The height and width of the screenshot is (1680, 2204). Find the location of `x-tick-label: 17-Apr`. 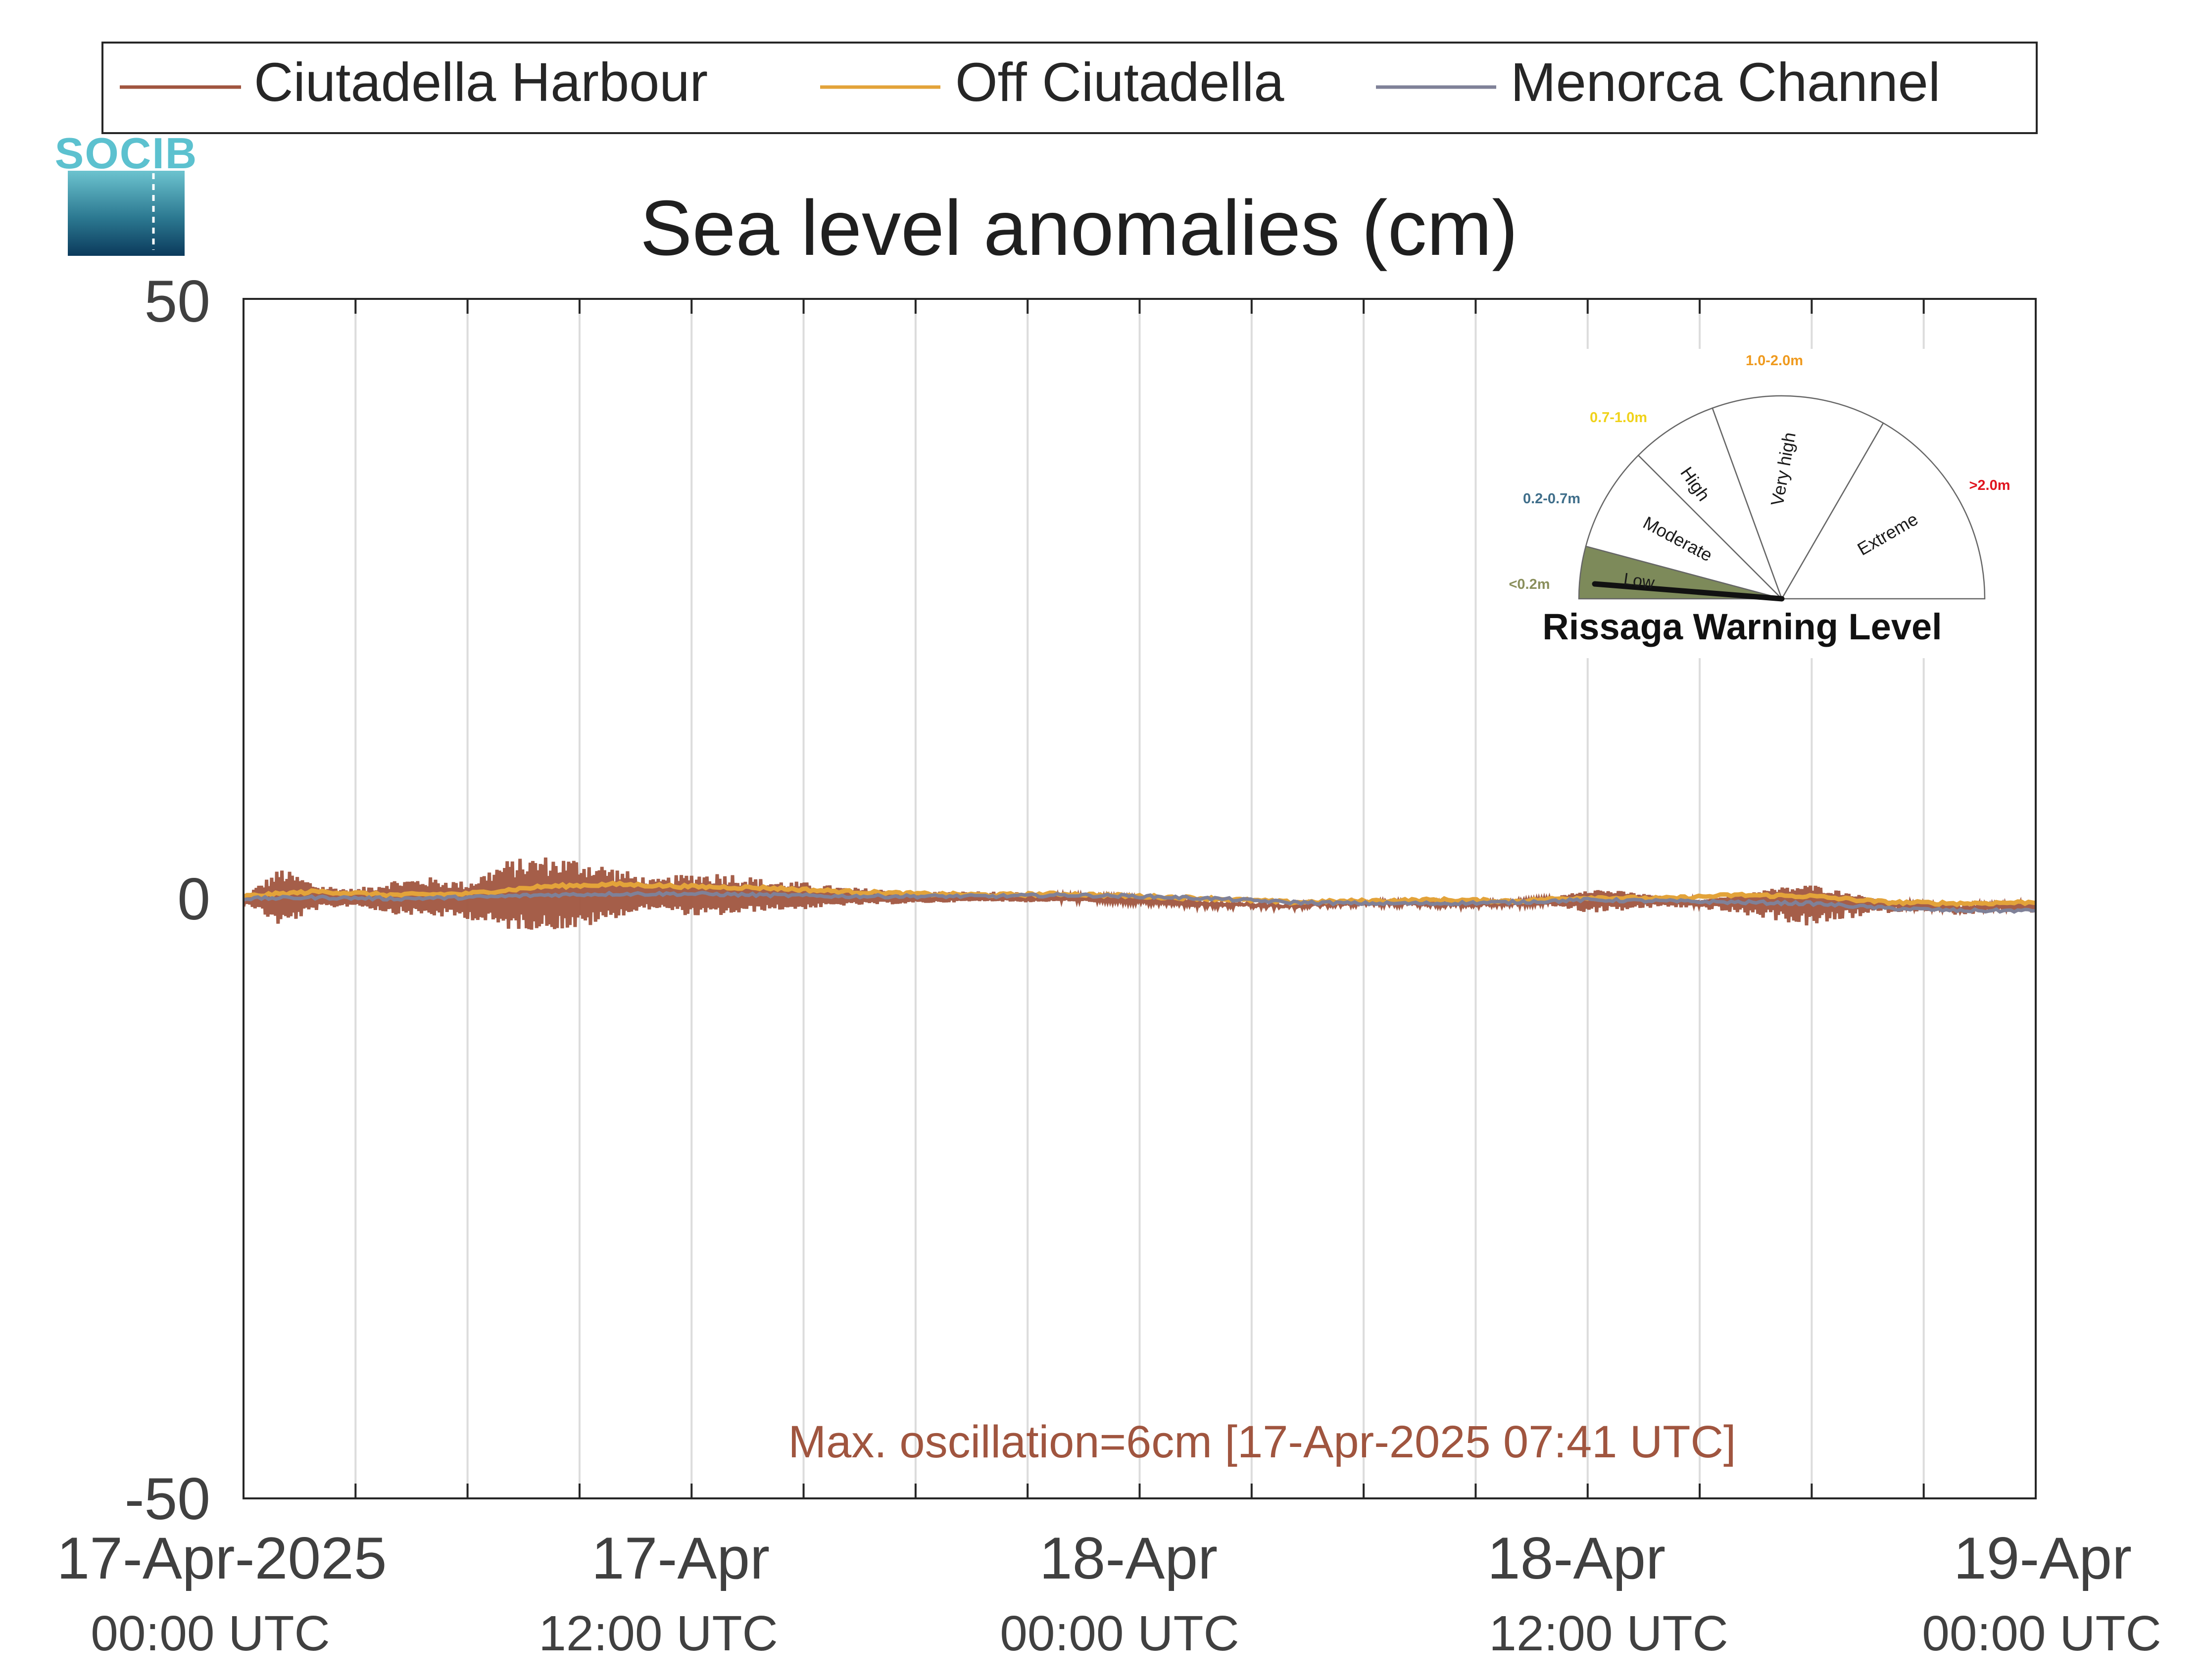

x-tick-label: 17-Apr is located at coordinates (680, 1558).